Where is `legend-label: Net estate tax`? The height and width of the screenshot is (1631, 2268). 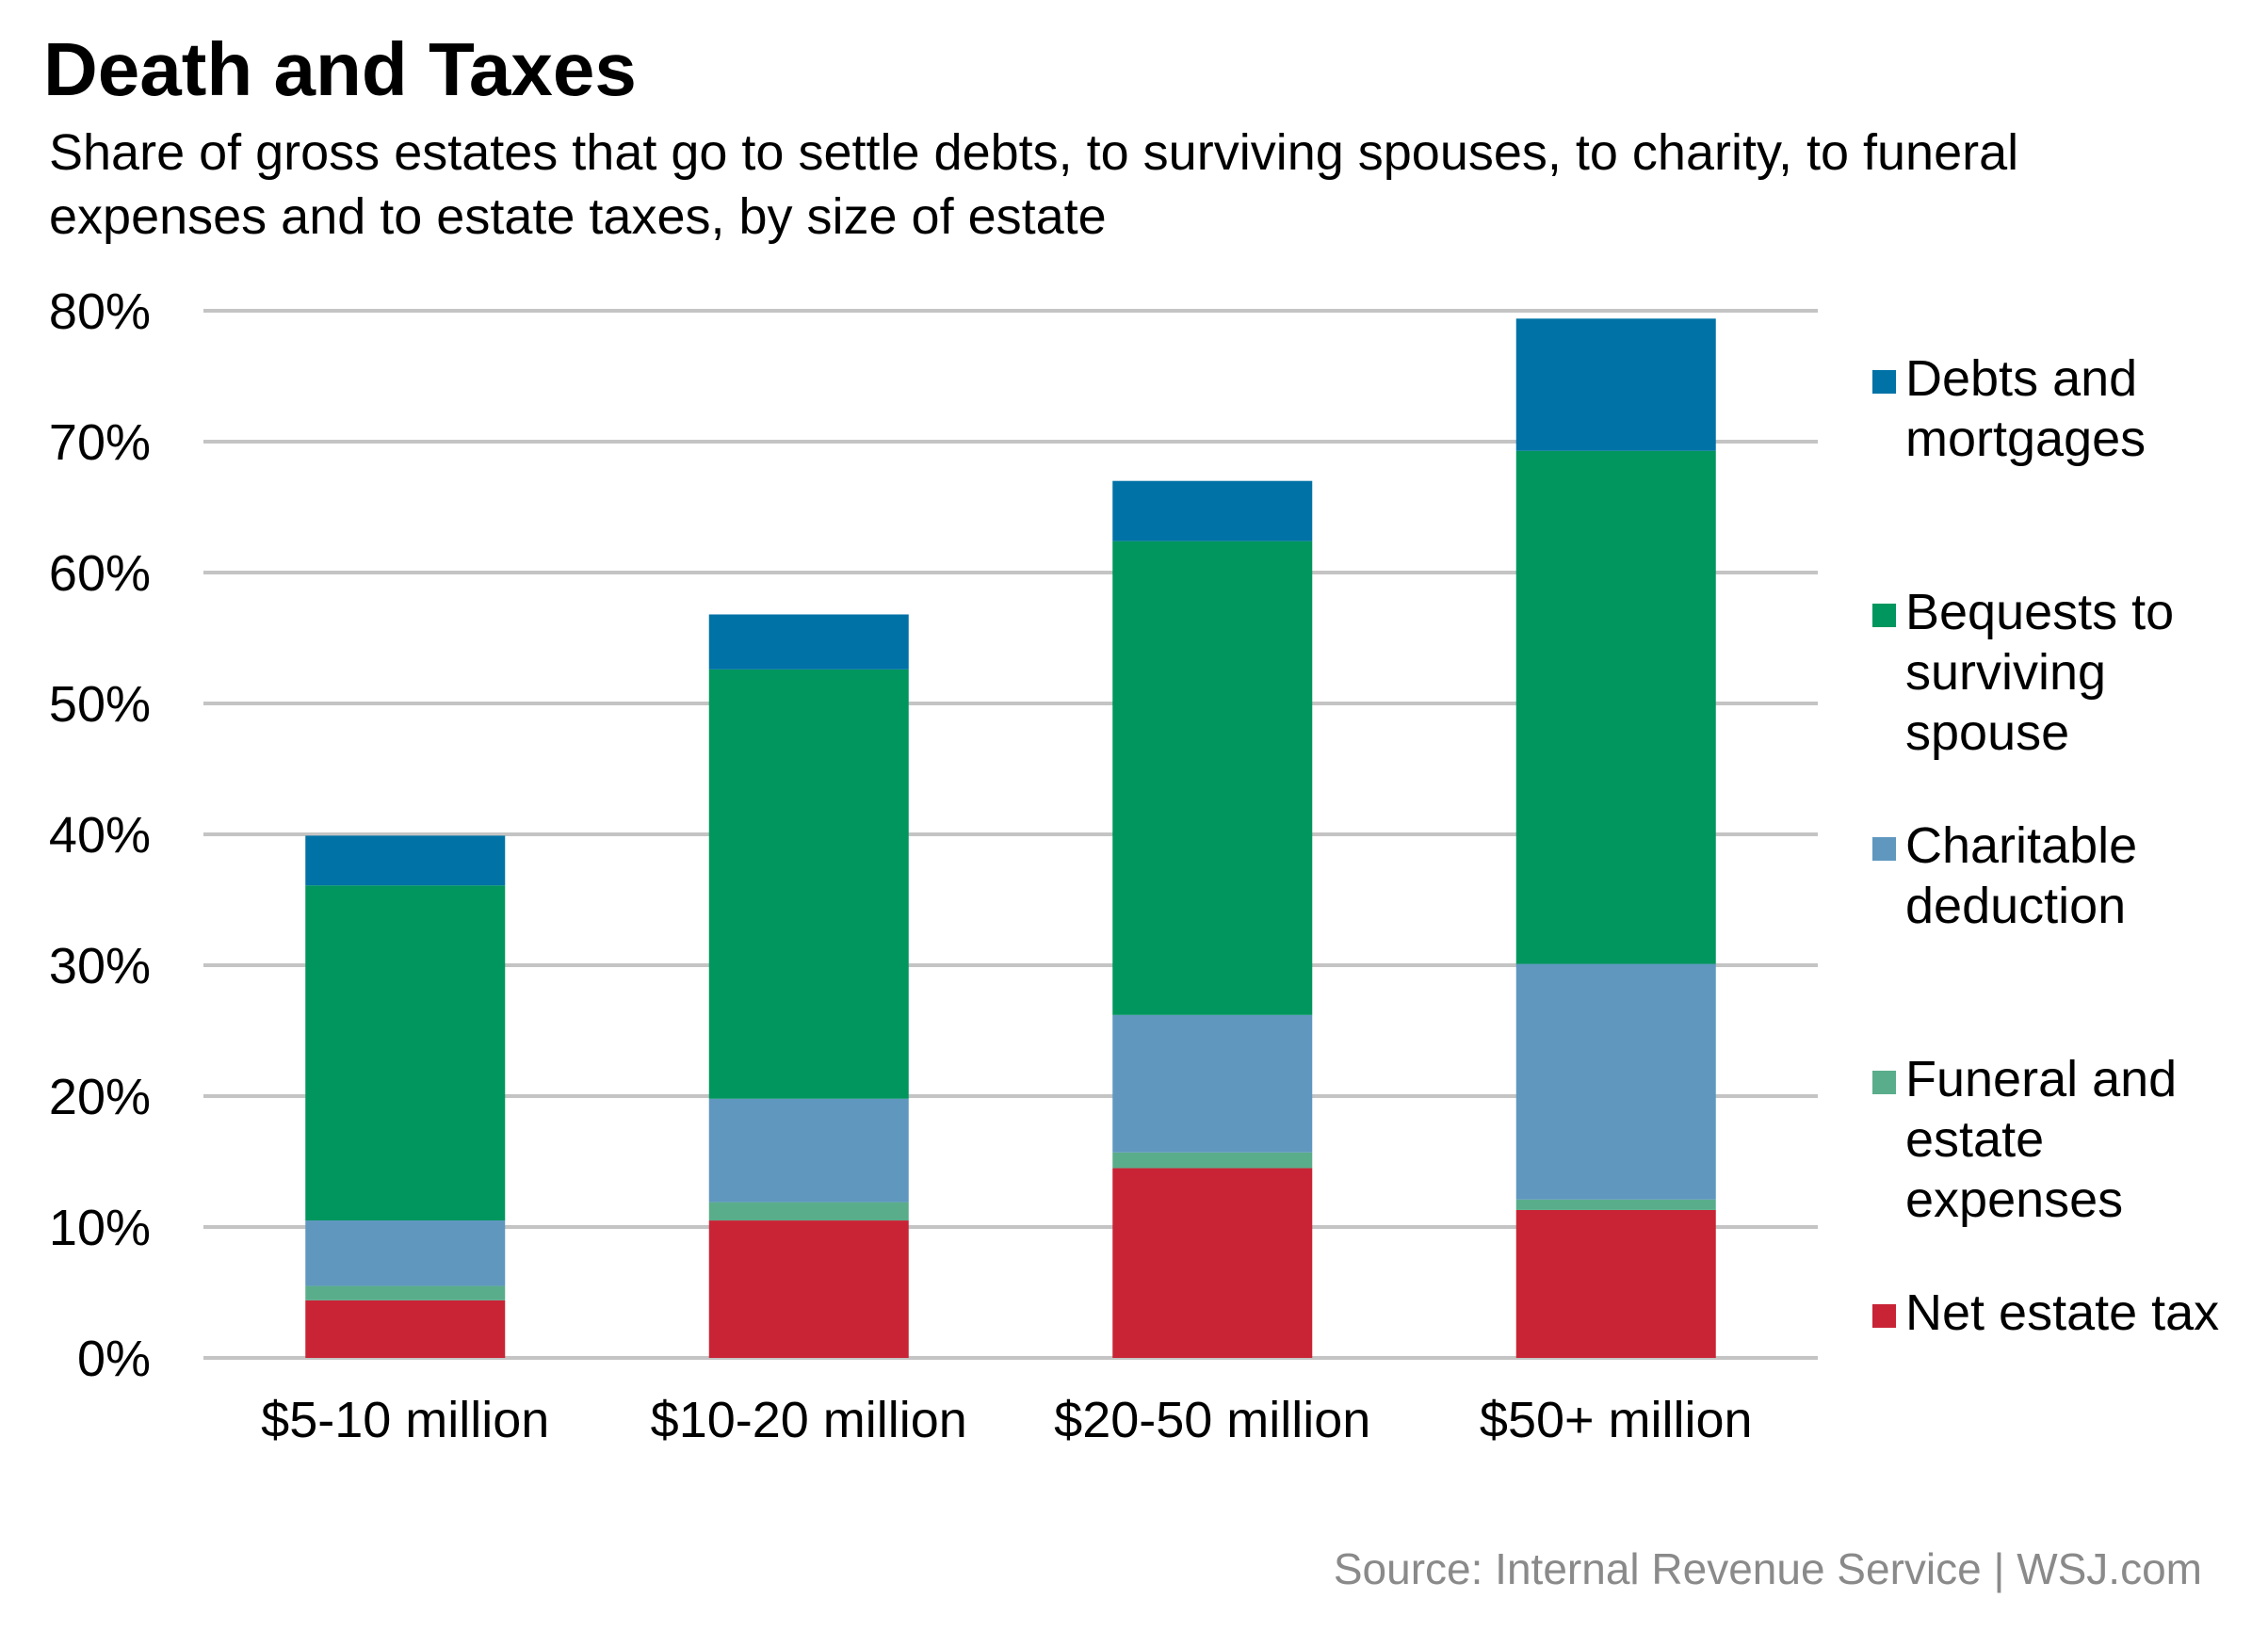
legend-label: Net estate tax is located at coordinates (2062, 1312).